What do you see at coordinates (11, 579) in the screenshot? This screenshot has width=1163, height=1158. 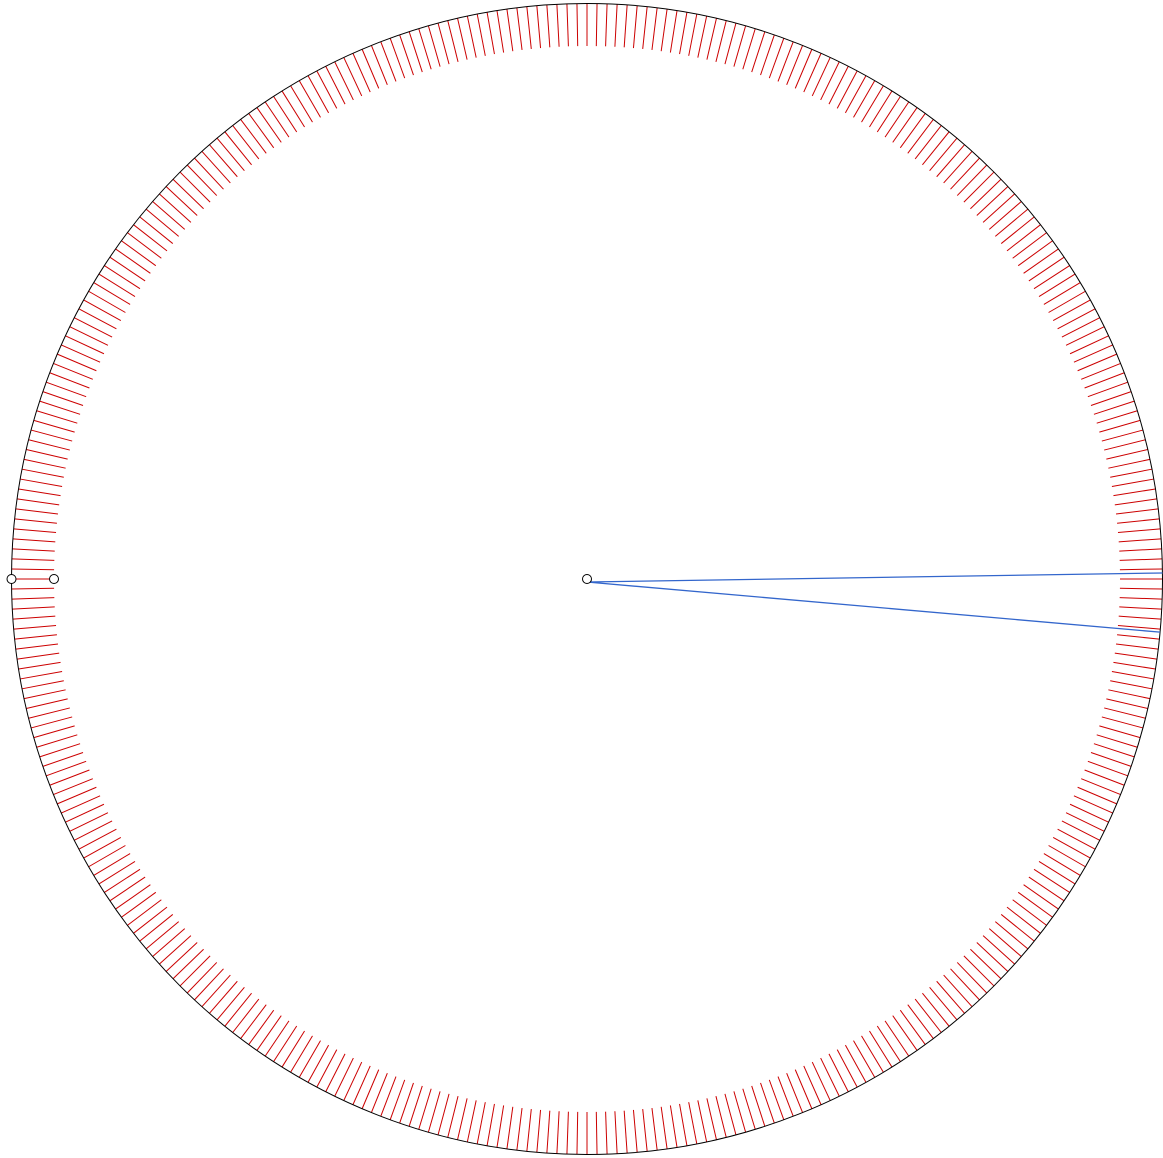 I see `circle-edge-point` at bounding box center [11, 579].